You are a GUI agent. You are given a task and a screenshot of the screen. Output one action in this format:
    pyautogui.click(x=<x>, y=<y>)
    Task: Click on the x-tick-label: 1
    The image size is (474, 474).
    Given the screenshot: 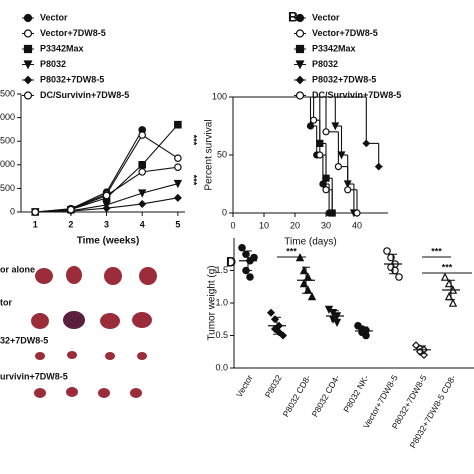 What is the action you would take?
    pyautogui.click(x=35, y=224)
    